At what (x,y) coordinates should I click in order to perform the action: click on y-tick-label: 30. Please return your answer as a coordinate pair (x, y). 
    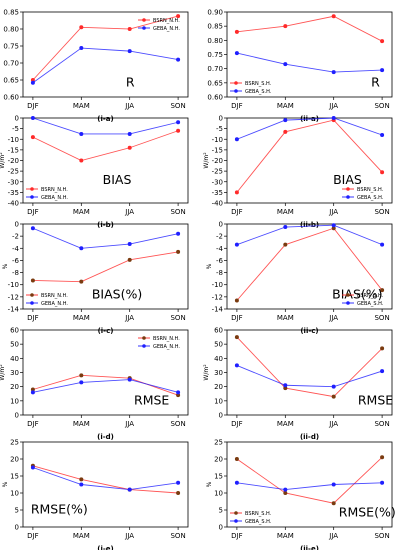
    Looking at the image, I should click on (218, 373).